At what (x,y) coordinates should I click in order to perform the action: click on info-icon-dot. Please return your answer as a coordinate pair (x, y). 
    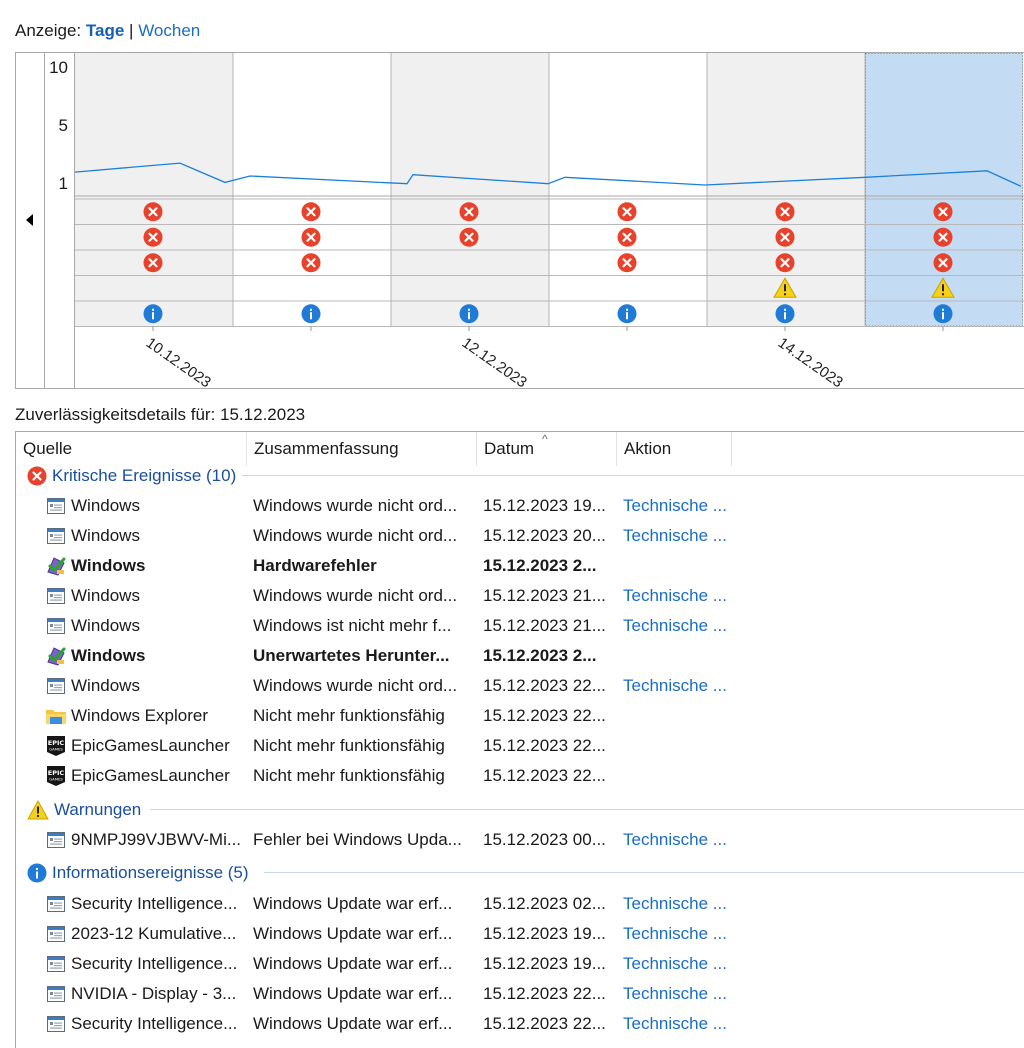
    Looking at the image, I should click on (153, 309).